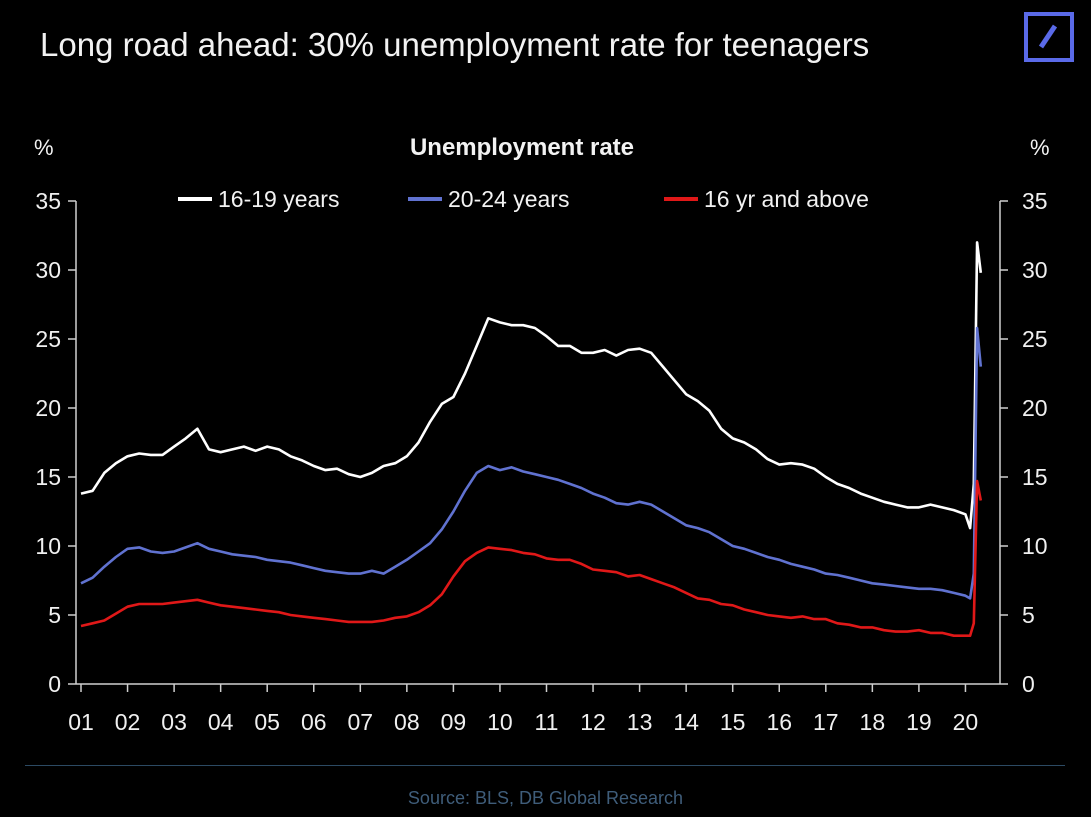 This screenshot has height=817, width=1091. I want to click on y-tick-label-left: 20, so click(48, 408).